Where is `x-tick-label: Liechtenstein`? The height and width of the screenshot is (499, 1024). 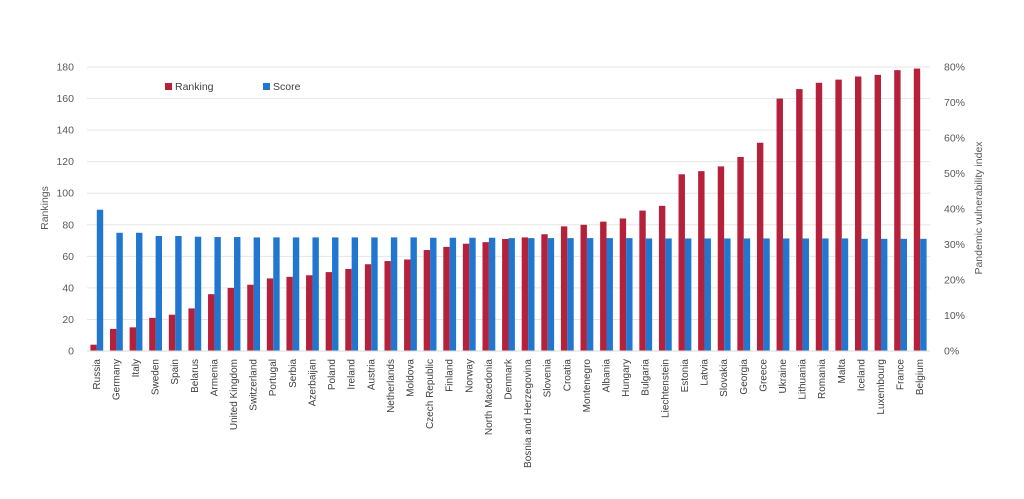 x-tick-label: Liechtenstein is located at coordinates (665, 388).